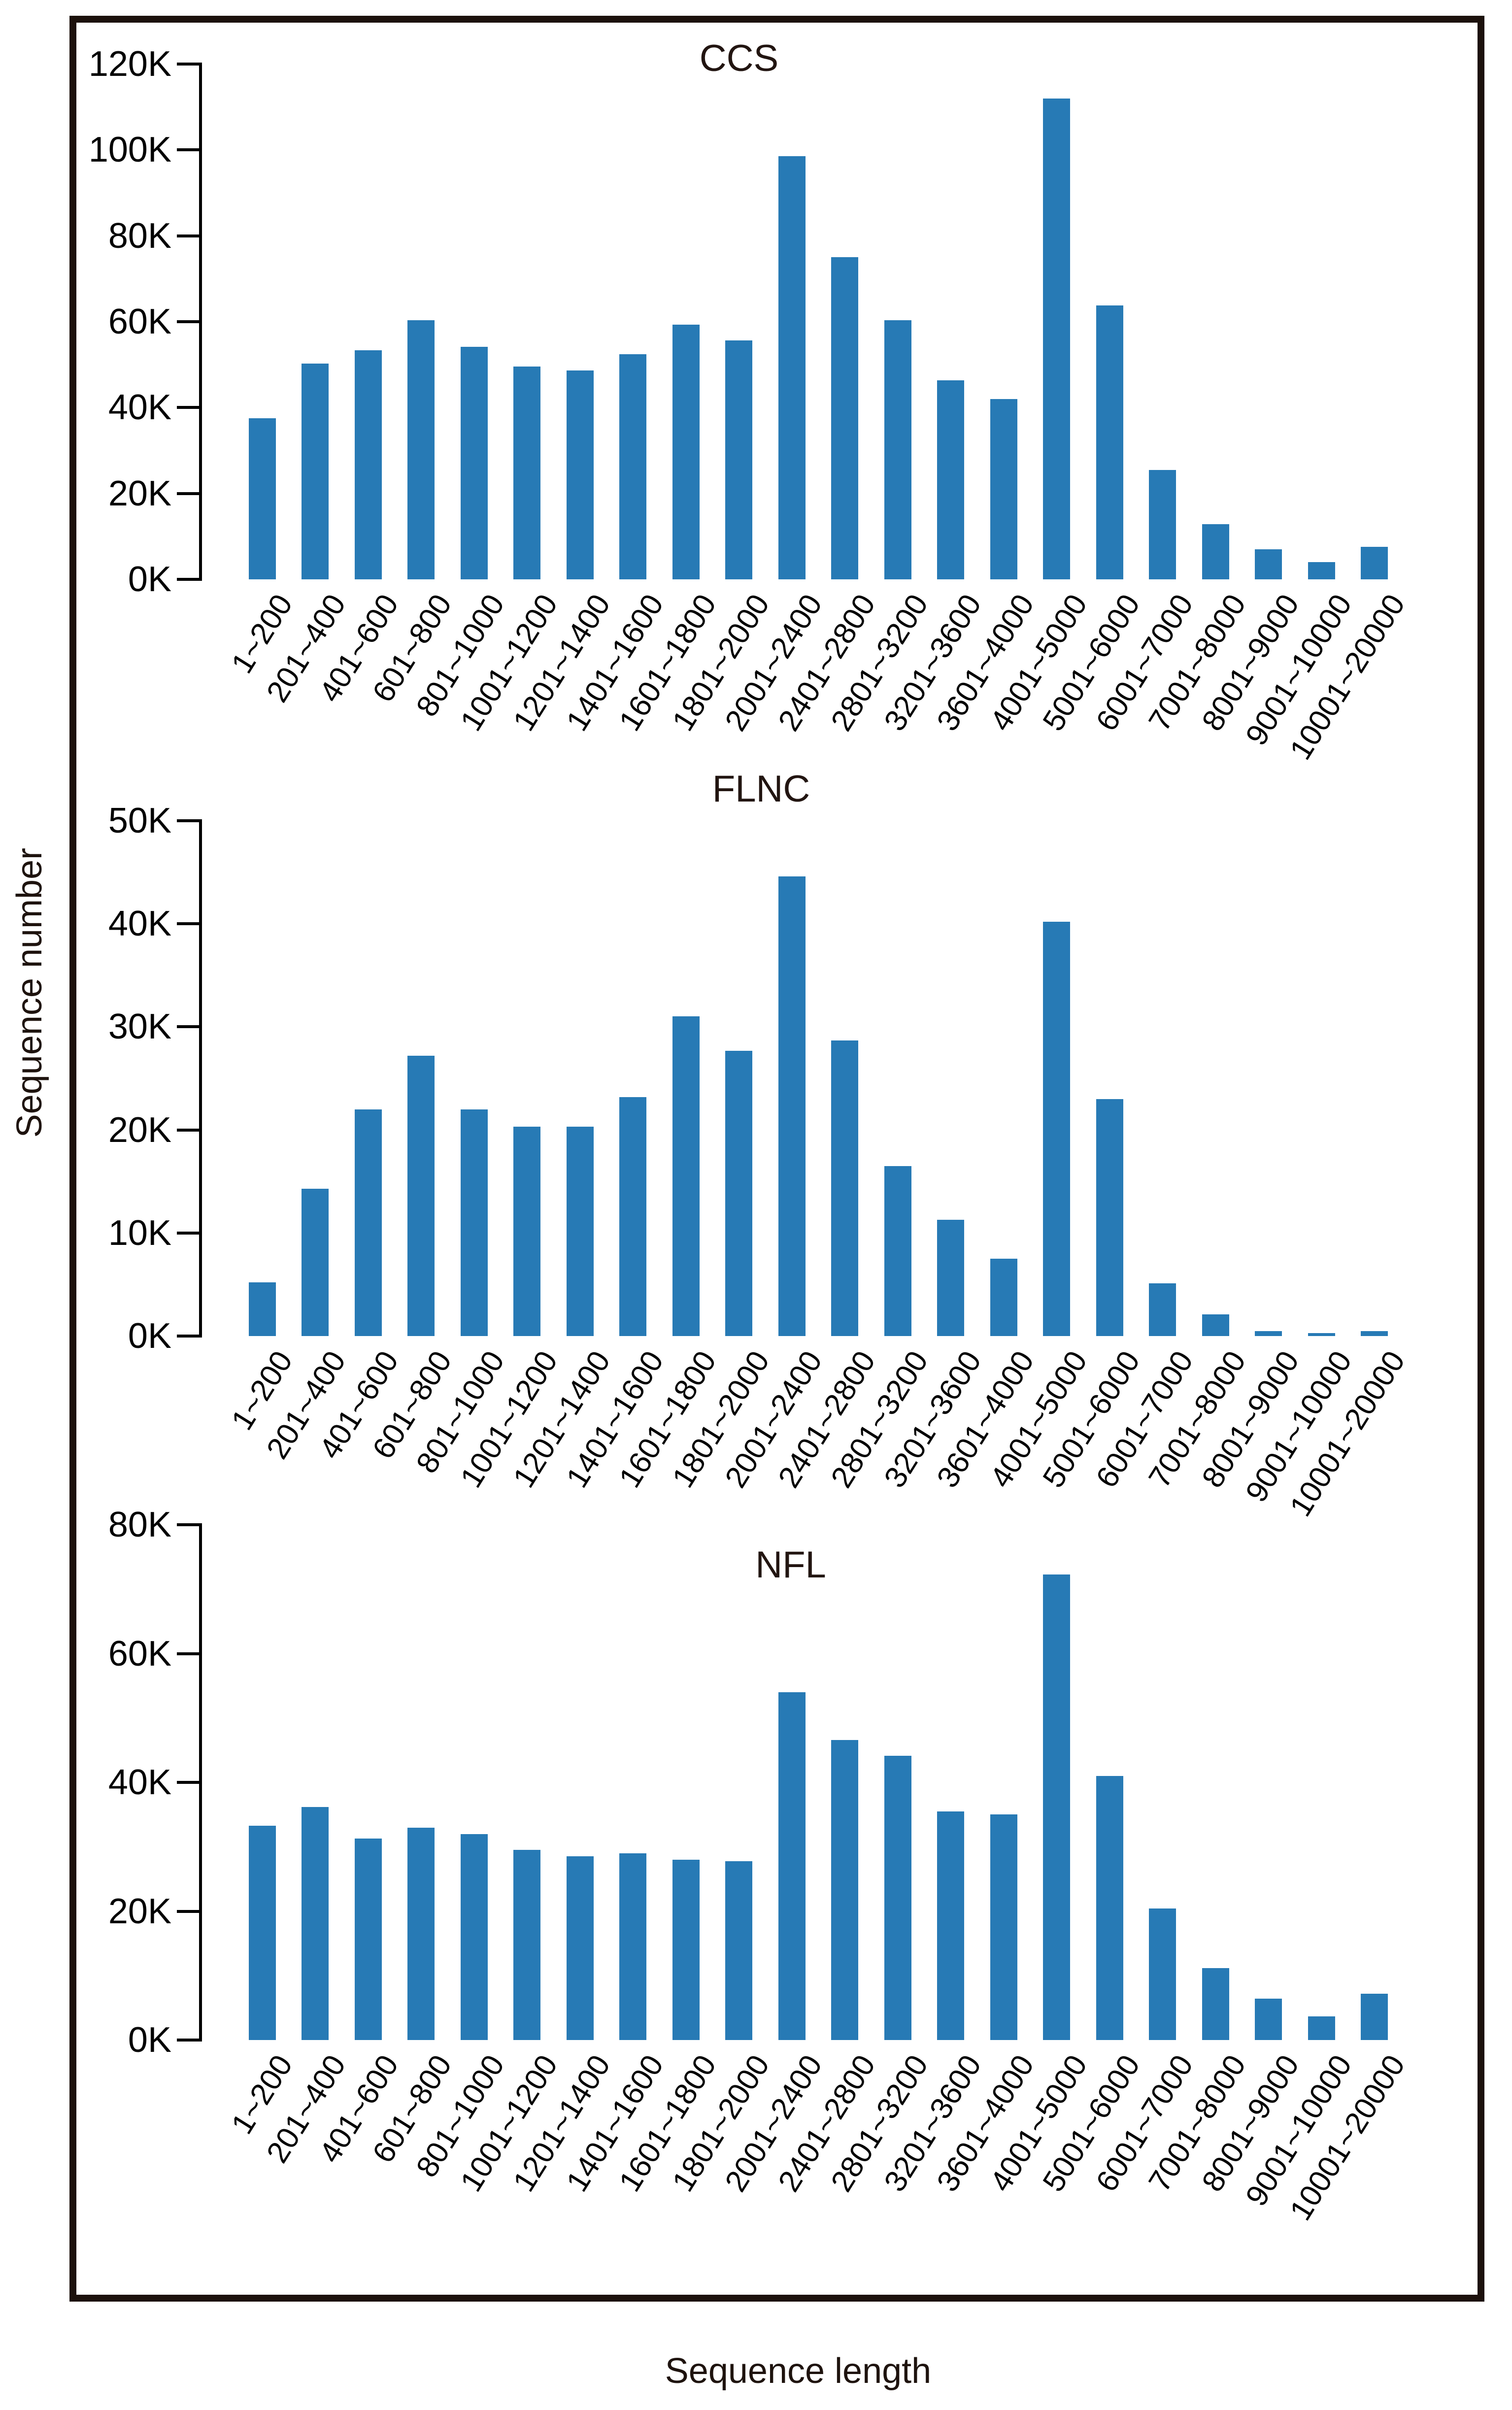 The image size is (1512, 2410). I want to click on chart-title-flnc: FLNC, so click(761, 789).